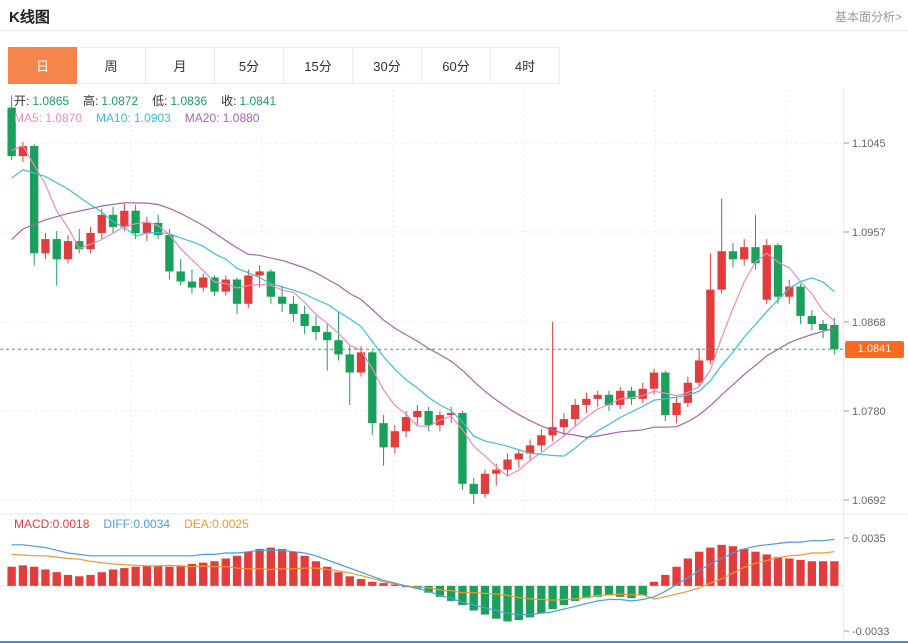 The image size is (908, 643). Describe the element at coordinates (318, 65) in the screenshot. I see `tab-15分: 15分` at that location.